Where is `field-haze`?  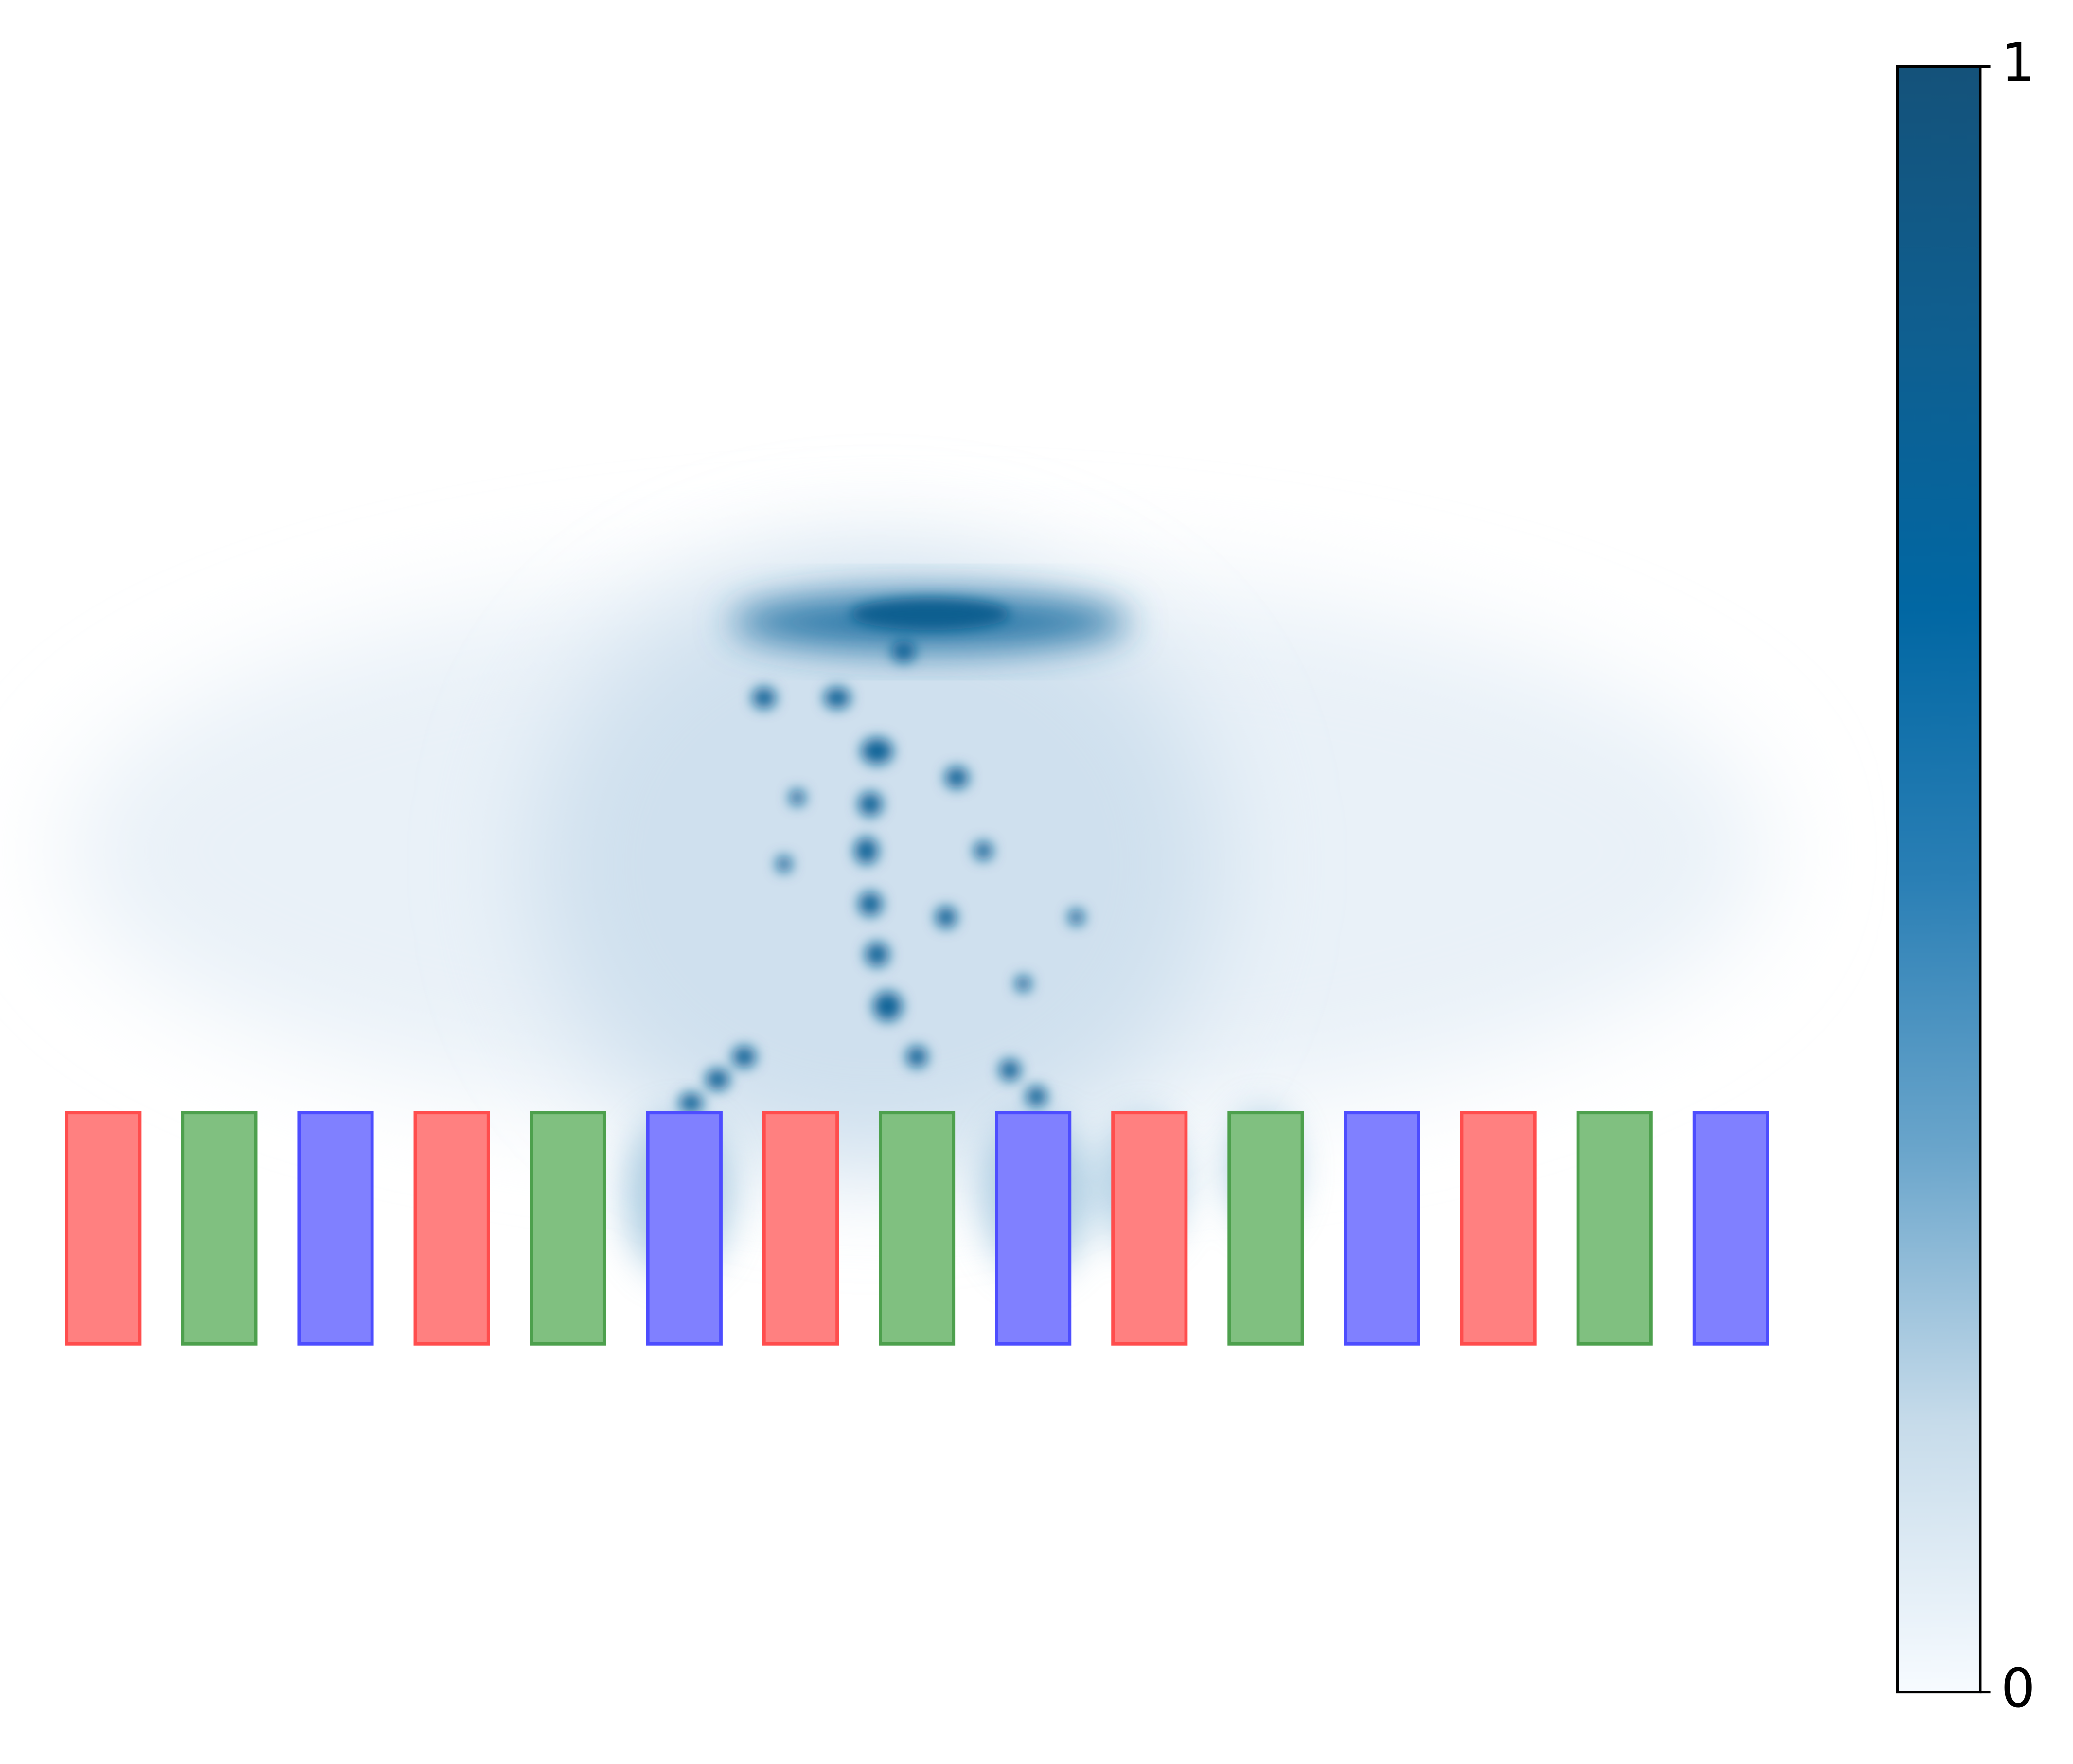
field-haze is located at coordinates (877, 864).